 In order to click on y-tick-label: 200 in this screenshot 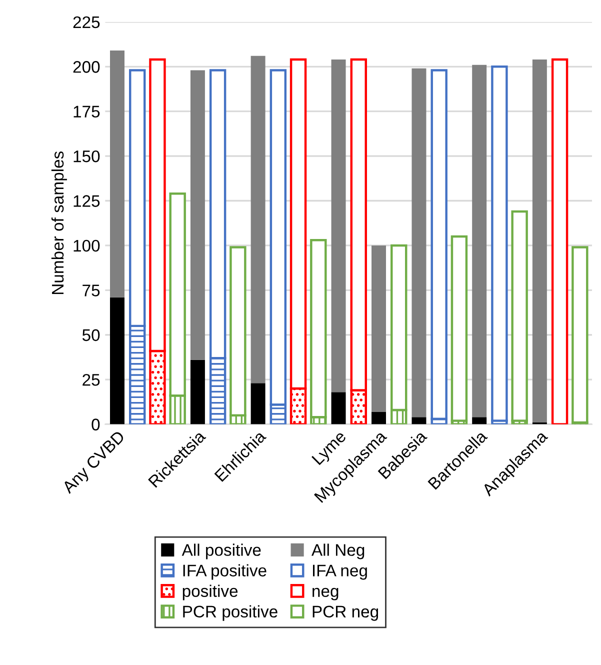, I will do `click(86, 67)`.